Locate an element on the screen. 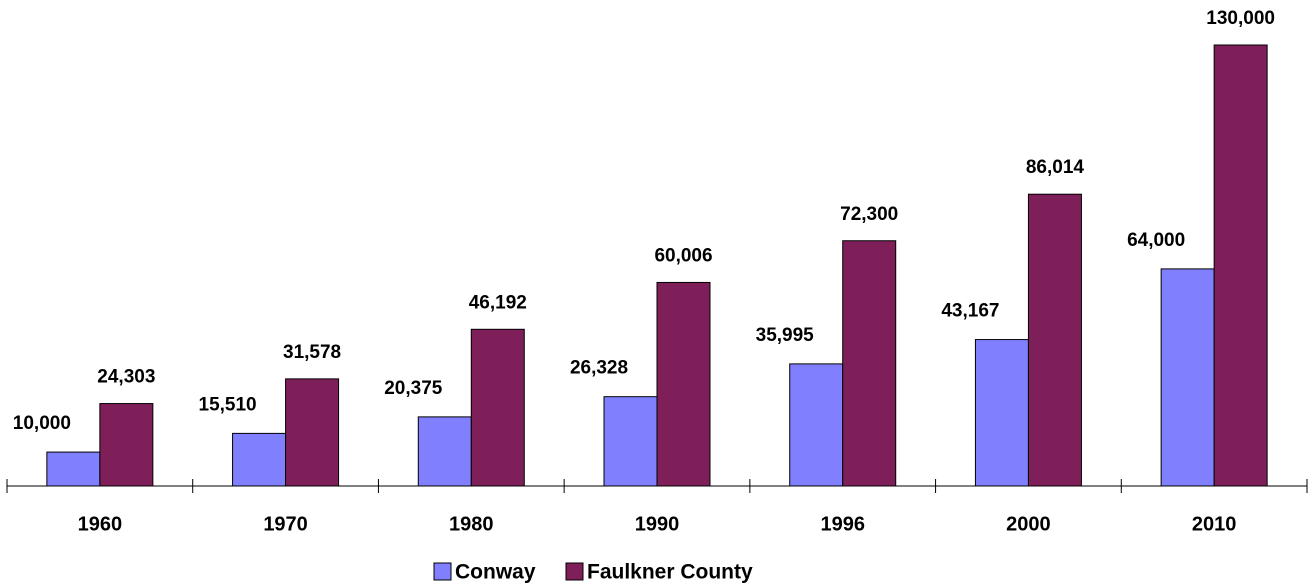  x-tick-label: 2010 is located at coordinates (1214, 524).